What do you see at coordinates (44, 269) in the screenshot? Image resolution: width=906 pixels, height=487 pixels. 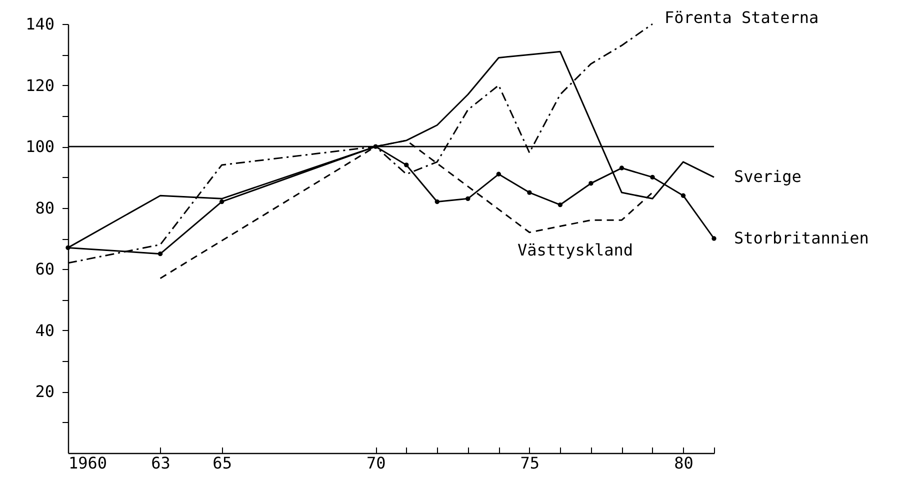 I see `y-tick-label: 60` at bounding box center [44, 269].